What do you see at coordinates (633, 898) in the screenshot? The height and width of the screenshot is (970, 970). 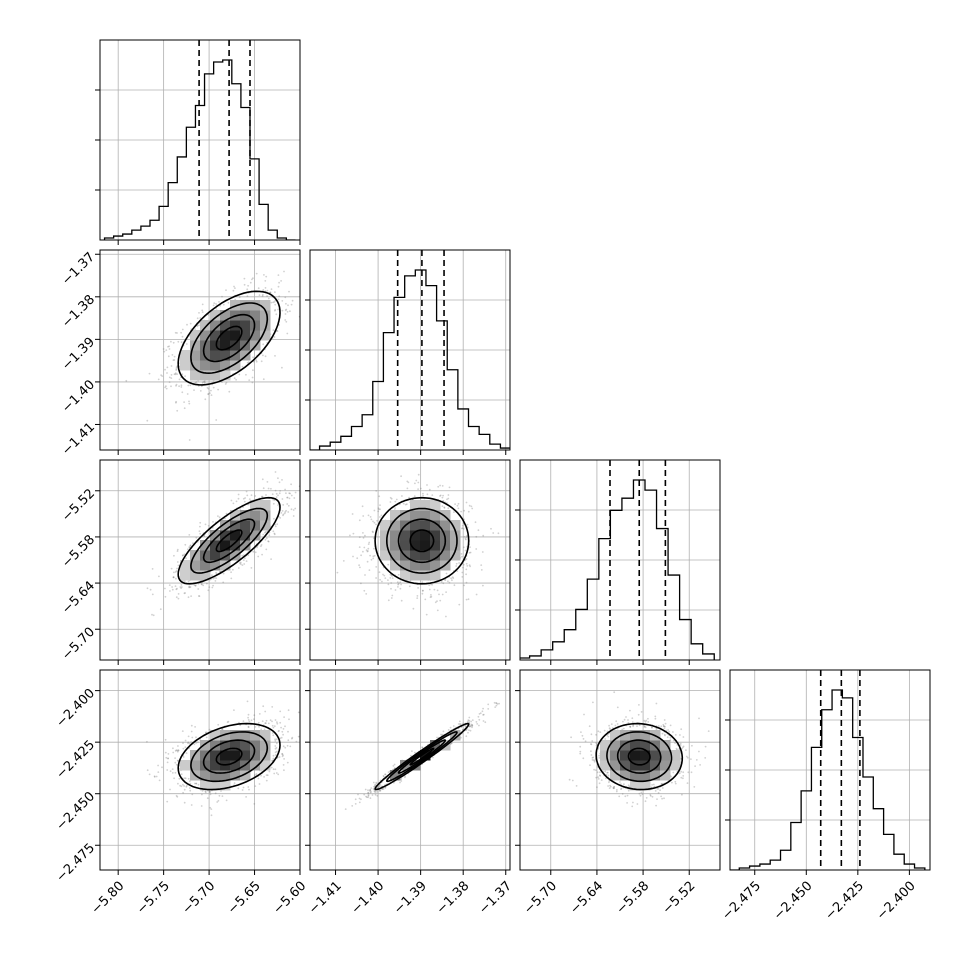 I see `x-tick-label: −5.58` at bounding box center [633, 898].